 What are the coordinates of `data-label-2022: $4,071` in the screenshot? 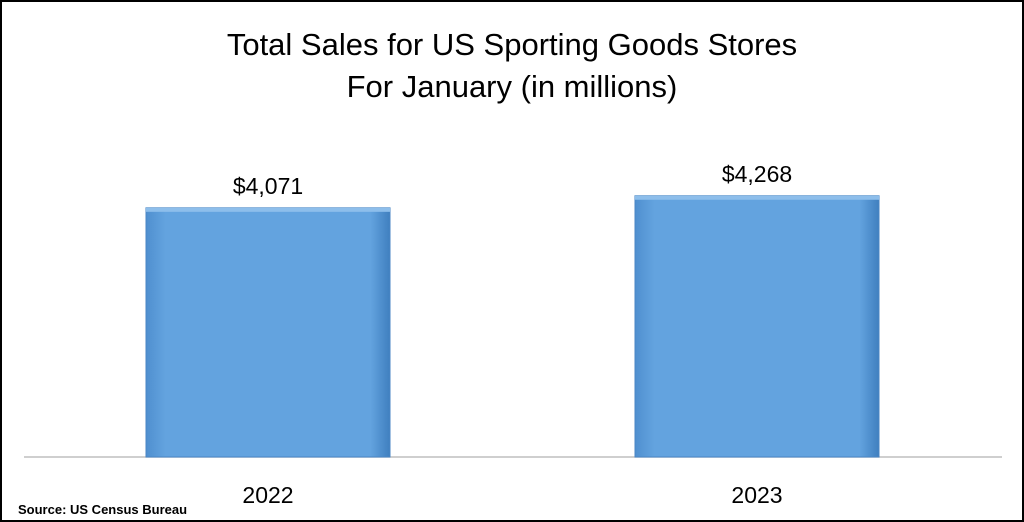 It's located at (268, 186).